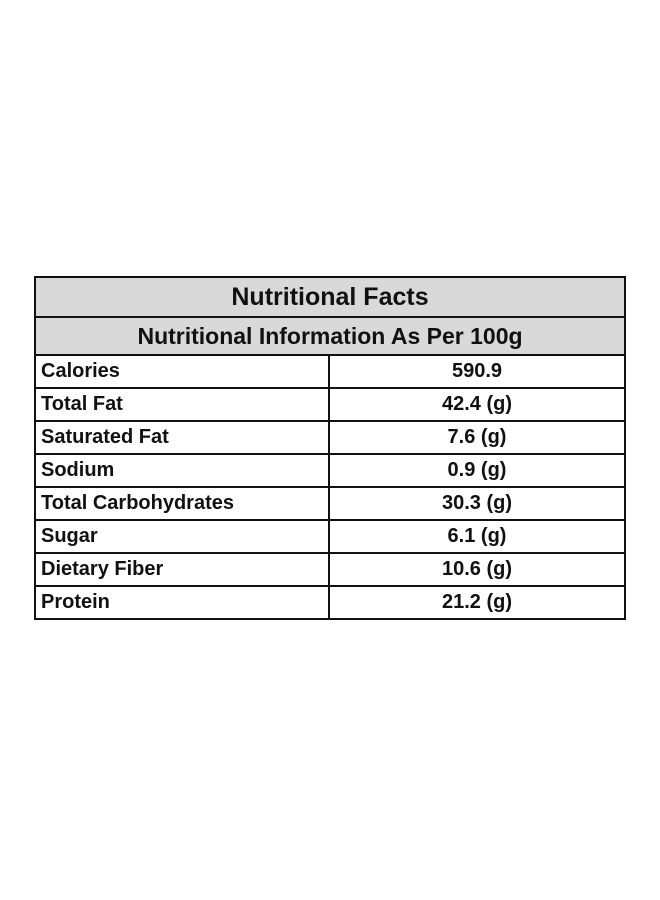 The width and height of the screenshot is (660, 900). What do you see at coordinates (182, 602) in the screenshot?
I see `nutrient-name: Protein` at bounding box center [182, 602].